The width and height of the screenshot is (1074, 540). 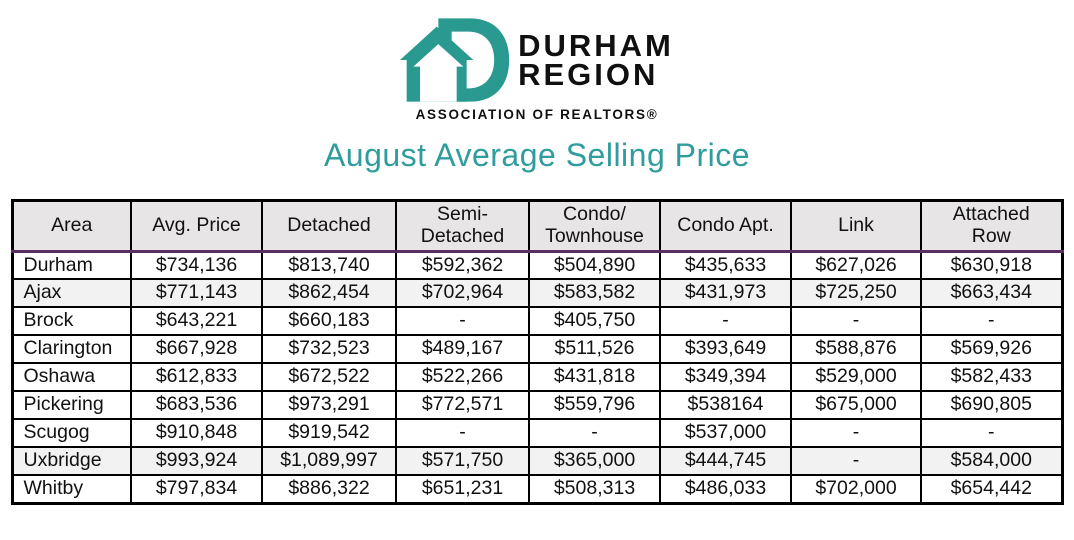 I want to click on price-cell: $612,833, so click(x=196, y=377).